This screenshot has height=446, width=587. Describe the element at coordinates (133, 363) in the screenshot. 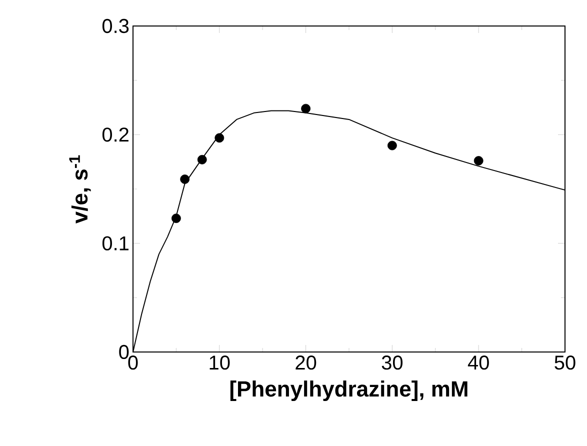

I see `x-tick-label: 0` at that location.